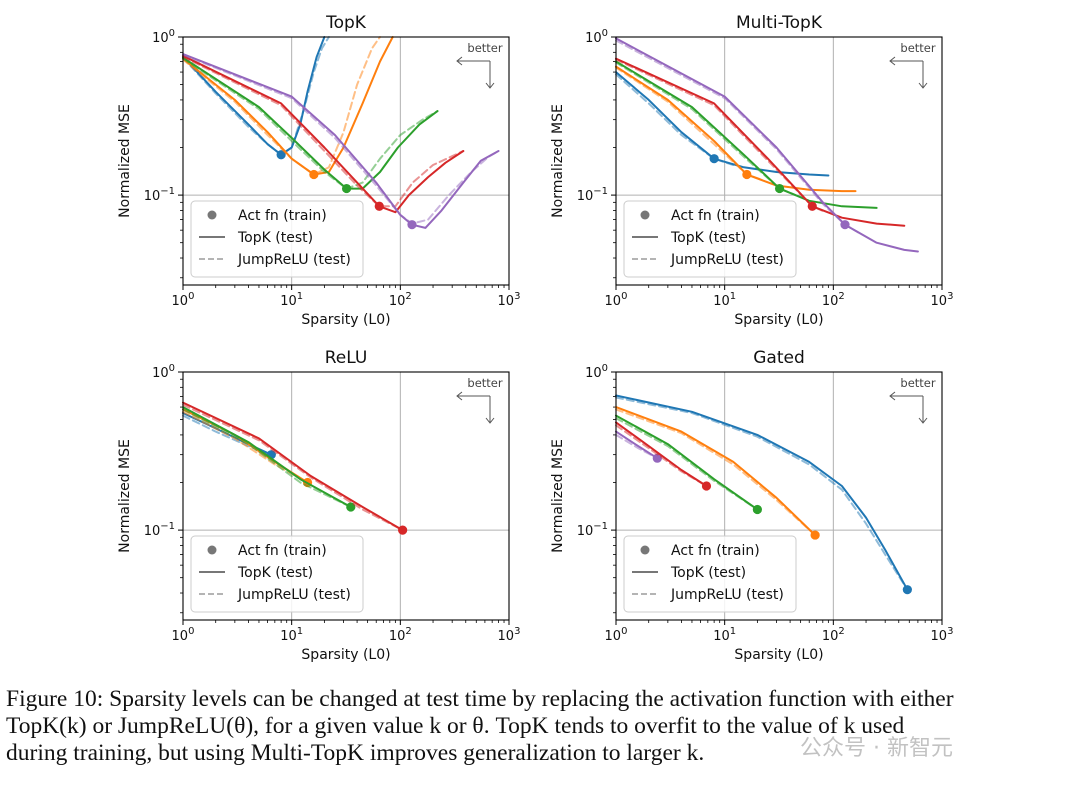  I want to click on chart-title: ReLU, so click(346, 358).